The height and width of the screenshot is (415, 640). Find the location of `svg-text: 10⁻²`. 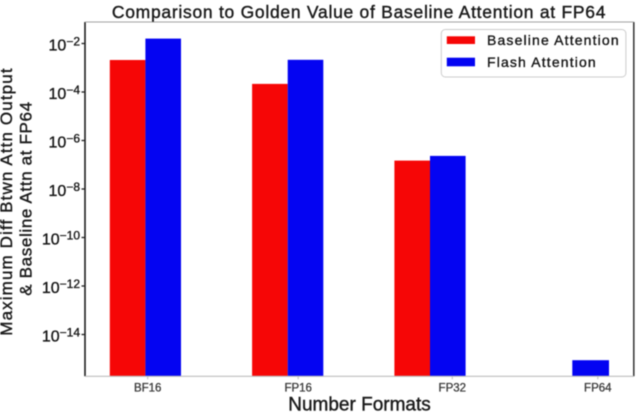

svg-text: 10⁻² is located at coordinates (65, 45).